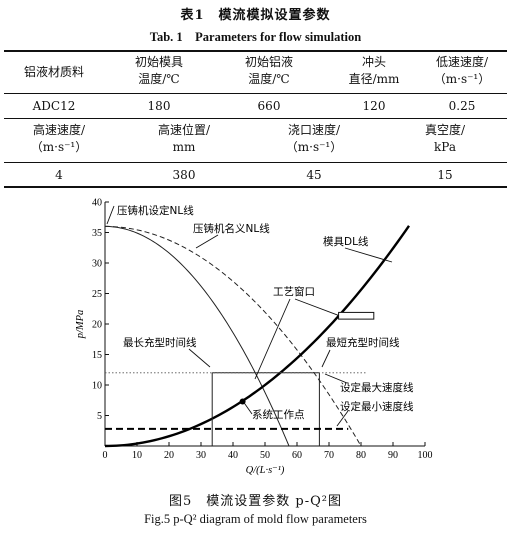  I want to click on x-tick-label: 70, so click(329, 455).